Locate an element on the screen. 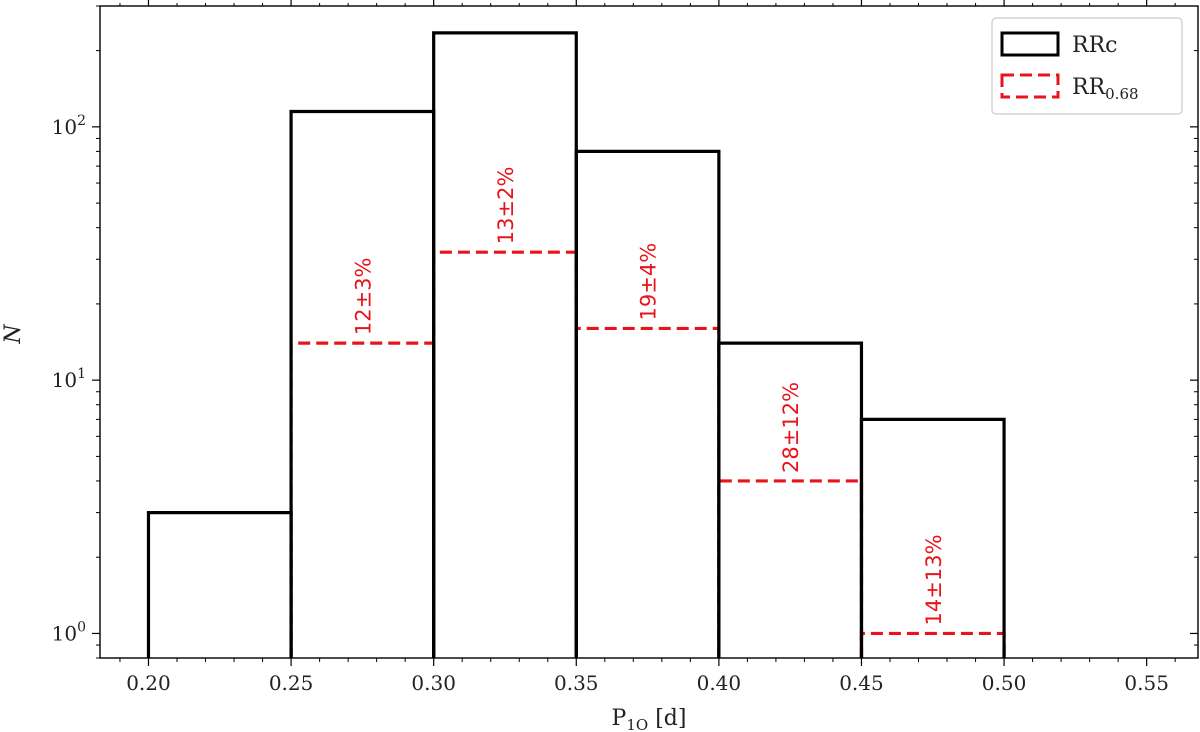 Image resolution: width=1200 pixels, height=732 pixels. legend-swatch-rrc is located at coordinates (1030, 44).